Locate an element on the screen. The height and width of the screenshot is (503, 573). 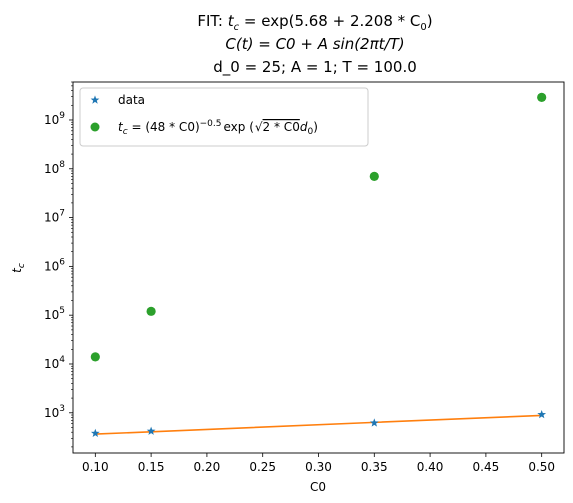
y-axis-label: tc is located at coordinates (18, 268).